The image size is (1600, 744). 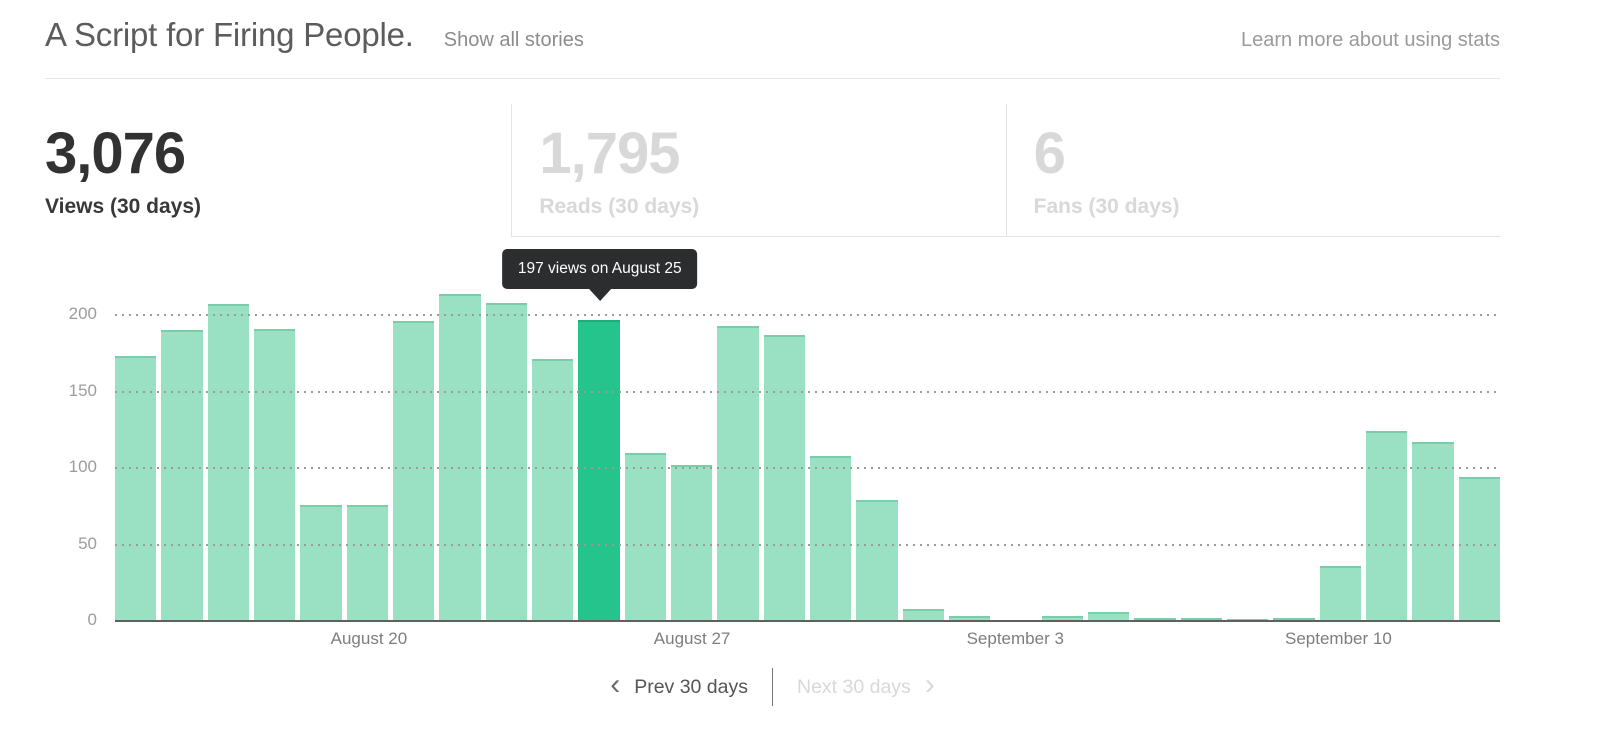 I want to click on fans-label: Fans (30 days), so click(x=1106, y=206).